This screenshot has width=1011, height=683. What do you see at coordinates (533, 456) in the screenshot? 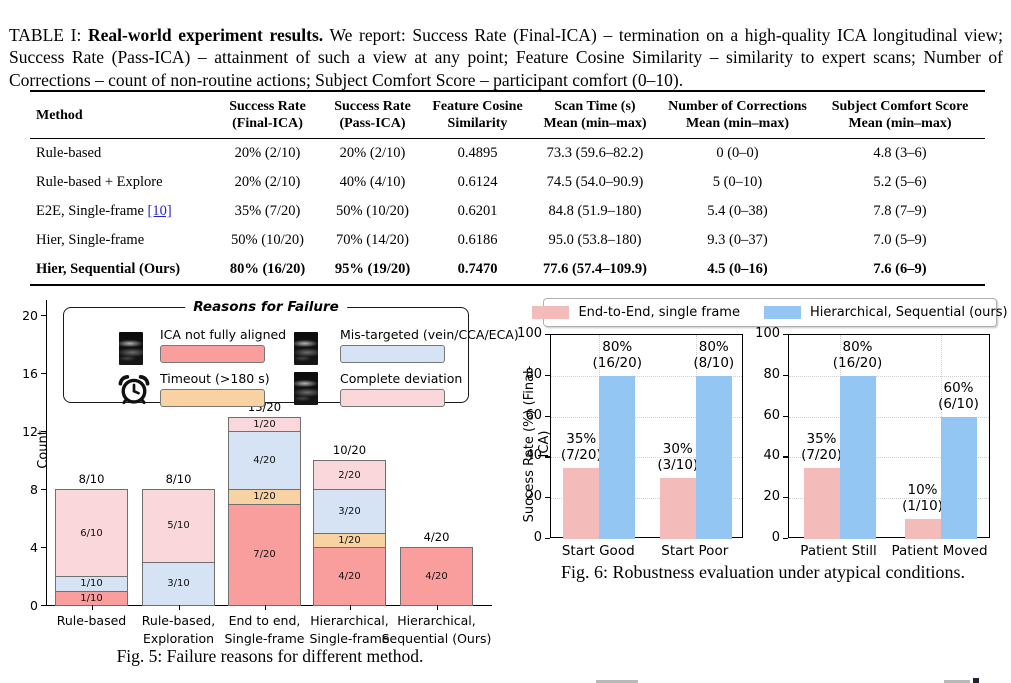
I see `fig6-y-tick-label: 40` at bounding box center [533, 456].